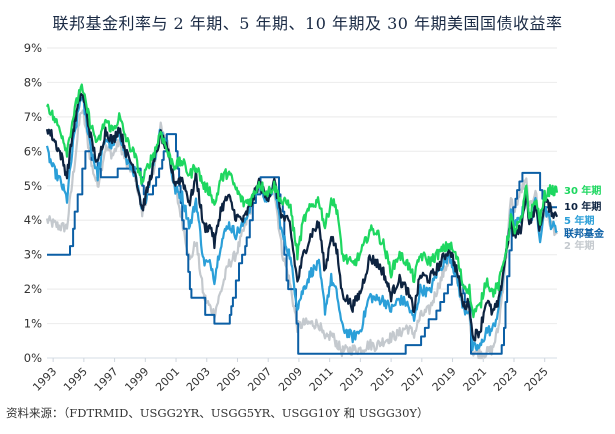 Image resolution: width=615 pixels, height=434 pixels. What do you see at coordinates (33, 203) in the screenshot?
I see `y-axis: 0% 1% 2% 3% 4% 5% 6% 7% 8% 9%` at bounding box center [33, 203].